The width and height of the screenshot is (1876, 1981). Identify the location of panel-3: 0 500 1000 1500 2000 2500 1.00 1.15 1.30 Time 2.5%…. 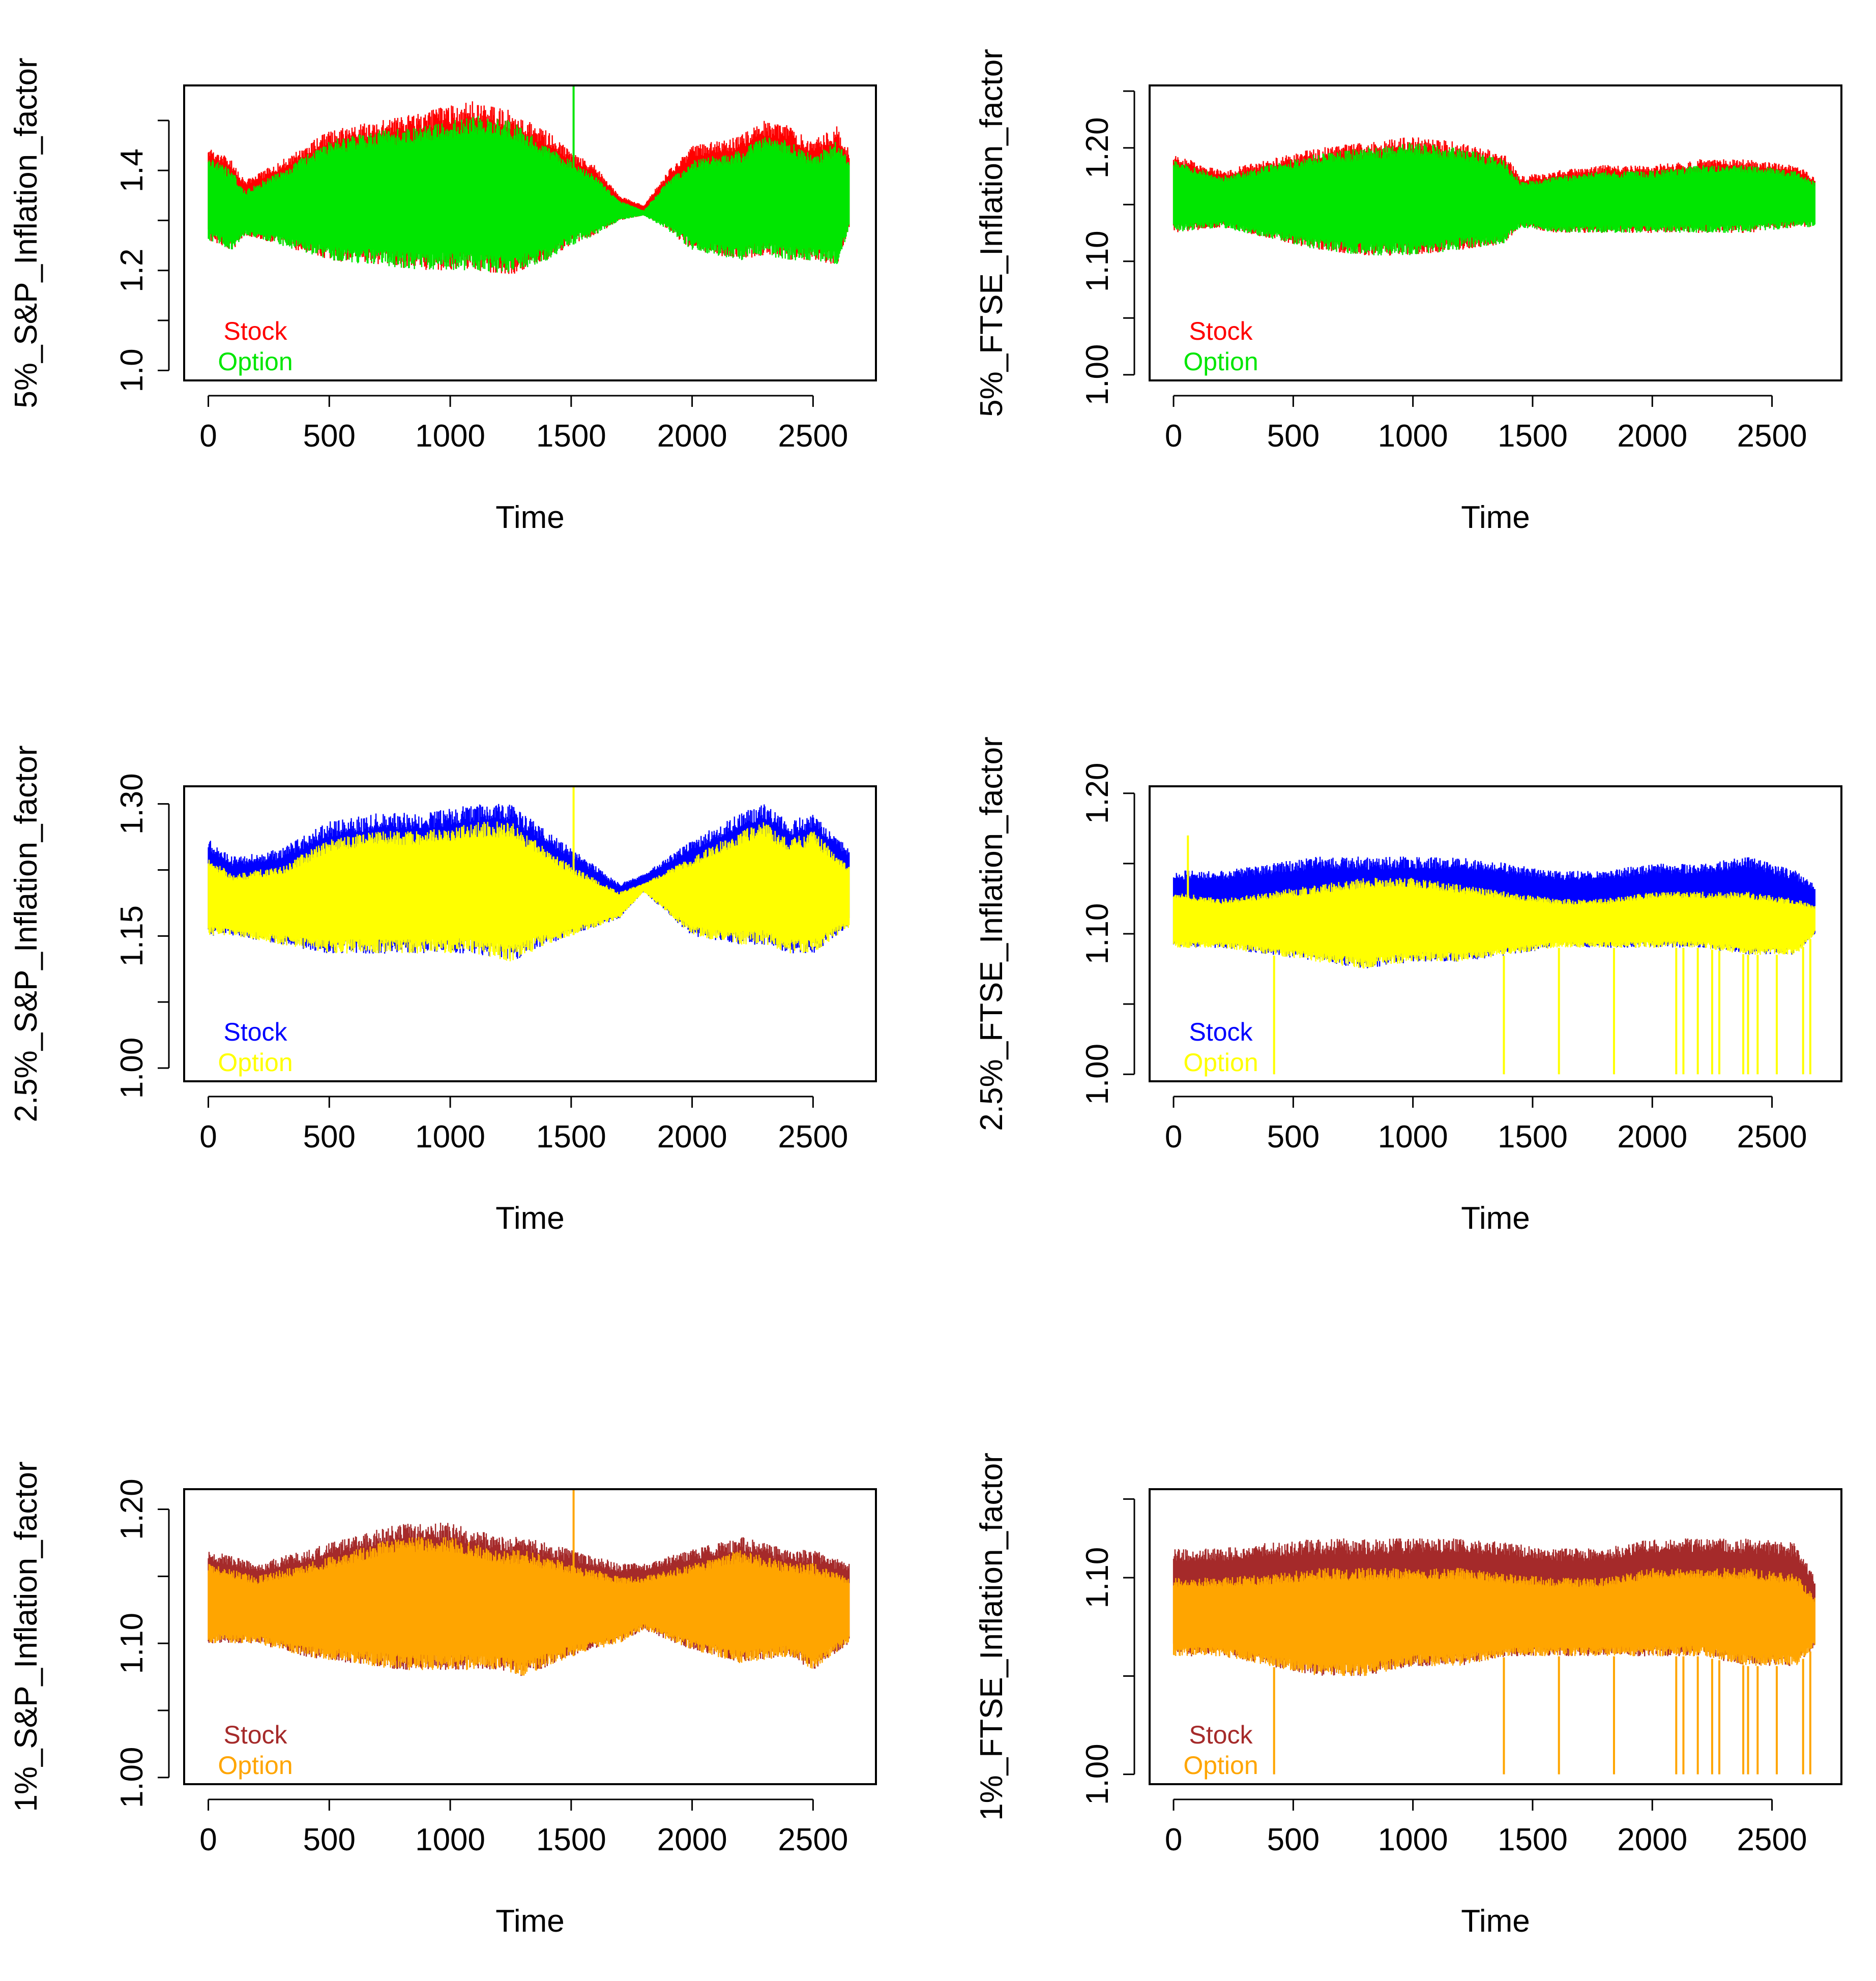
(443, 990).